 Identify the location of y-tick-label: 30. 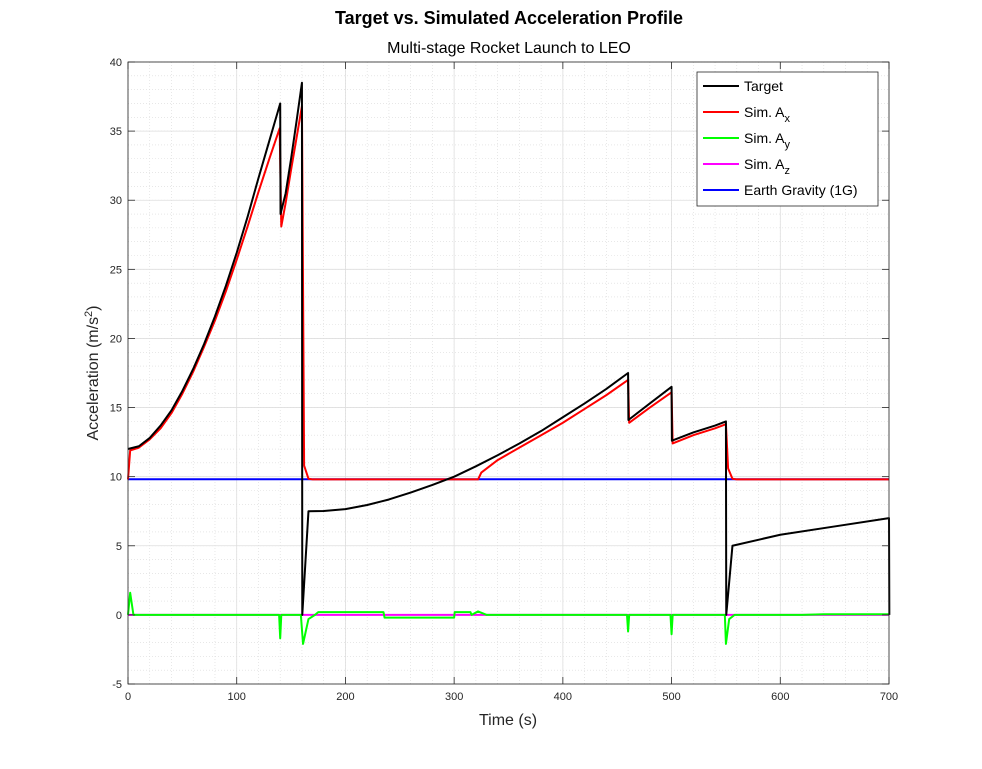
(116, 201).